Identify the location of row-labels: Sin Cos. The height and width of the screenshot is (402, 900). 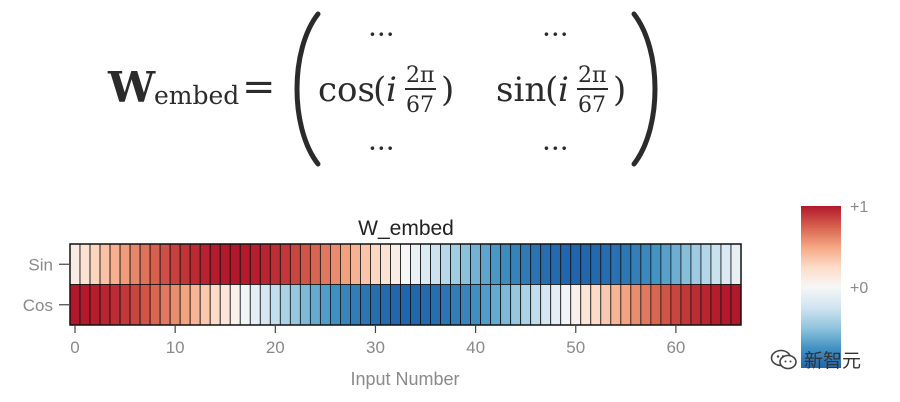
(46, 285).